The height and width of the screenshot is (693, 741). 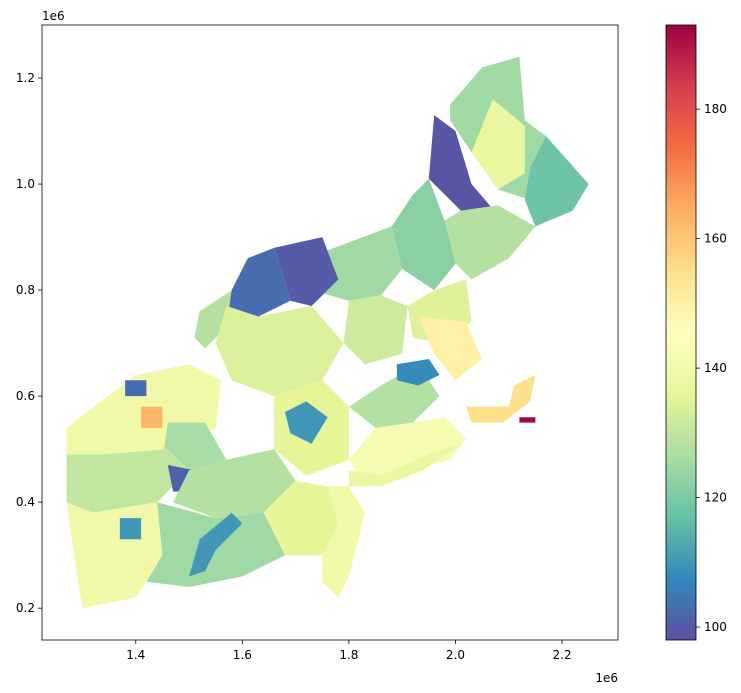 What do you see at coordinates (498, 144) in the screenshot?
I see `region-maine-mid` at bounding box center [498, 144].